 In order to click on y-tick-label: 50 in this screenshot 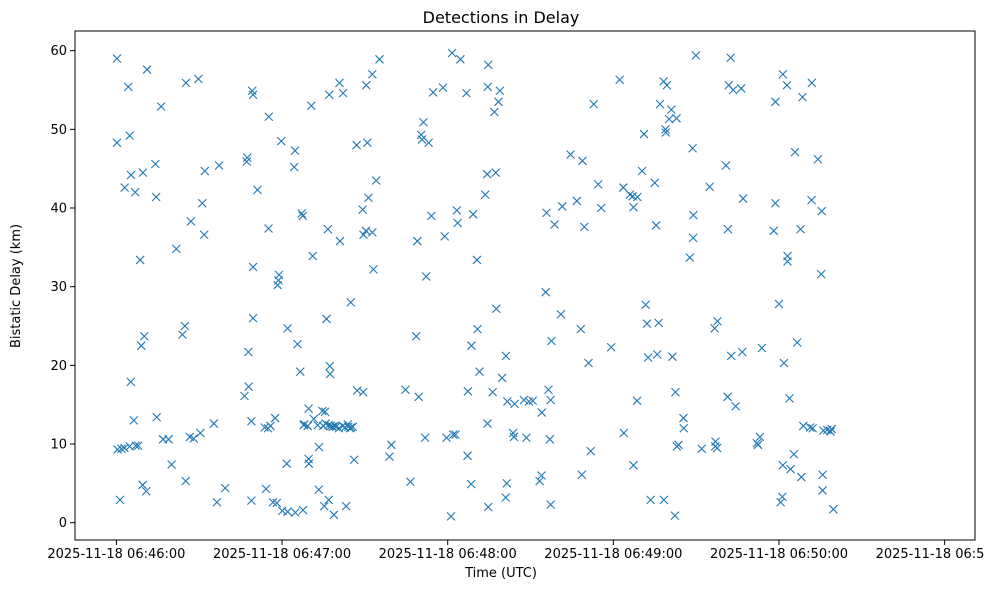, I will do `click(58, 130)`.